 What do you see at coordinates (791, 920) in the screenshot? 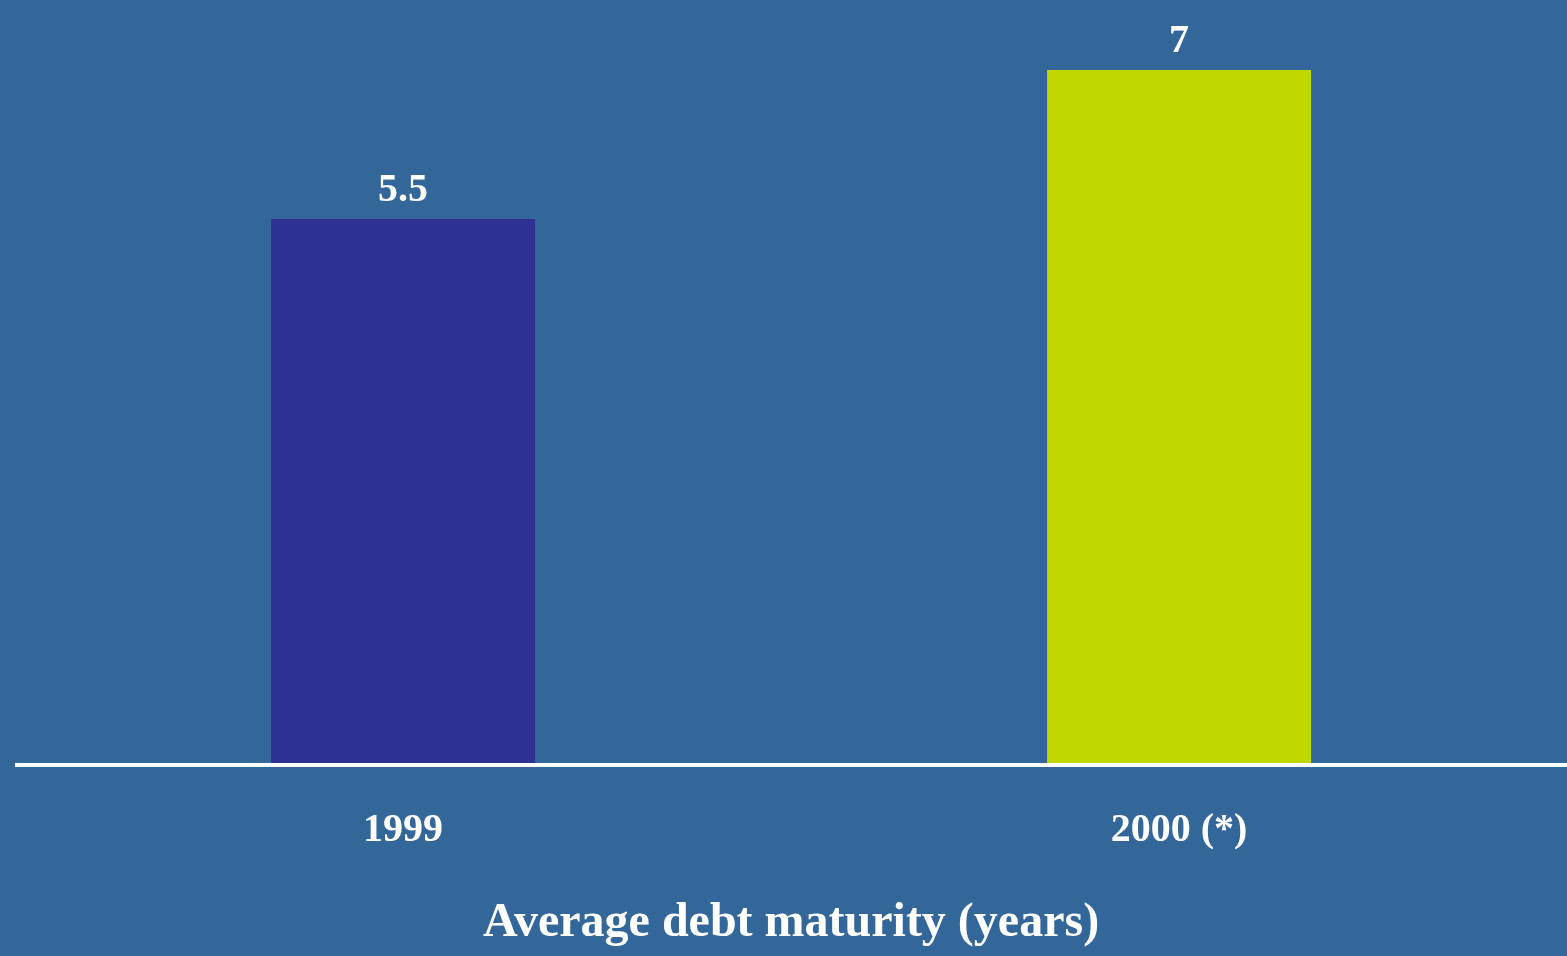
I see `x-axis-title: Average debt maturity (years)` at bounding box center [791, 920].